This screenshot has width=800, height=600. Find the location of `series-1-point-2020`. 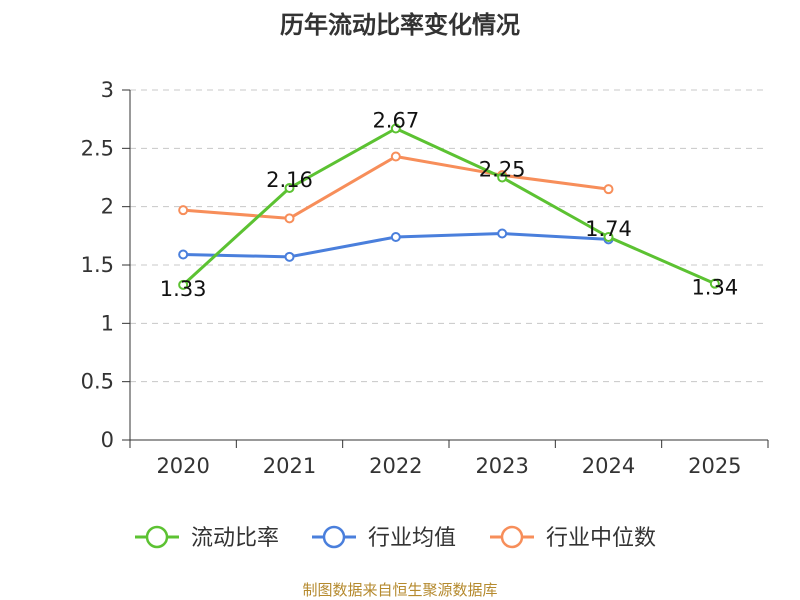

series-1-point-2020 is located at coordinates (183, 254).